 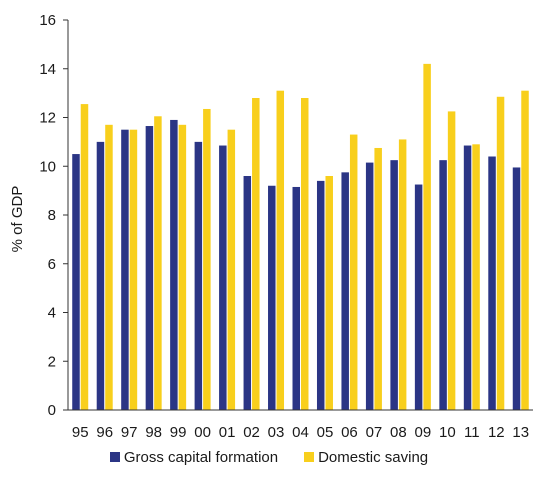 I want to click on x-tick-label: 02, so click(x=251, y=432).